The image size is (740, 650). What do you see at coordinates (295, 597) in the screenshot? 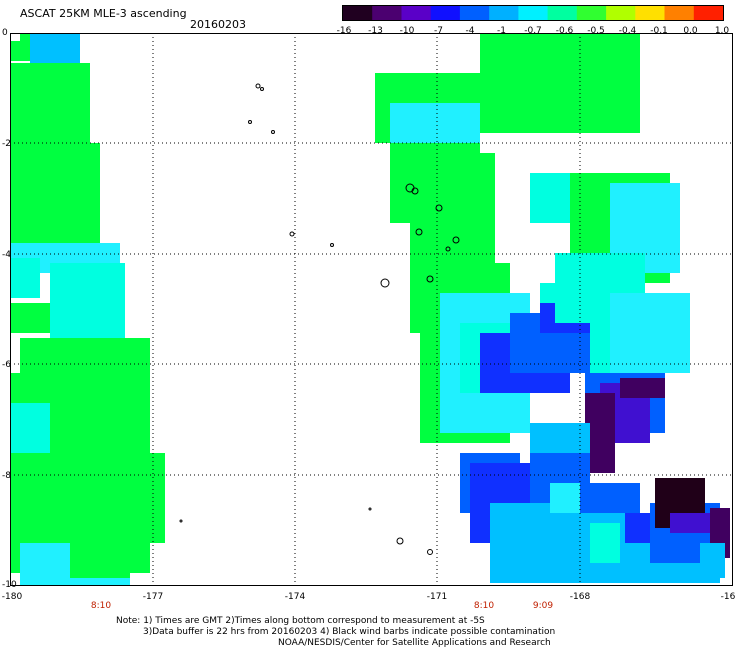
I see `x-axis-label-174: -174` at bounding box center [295, 597].